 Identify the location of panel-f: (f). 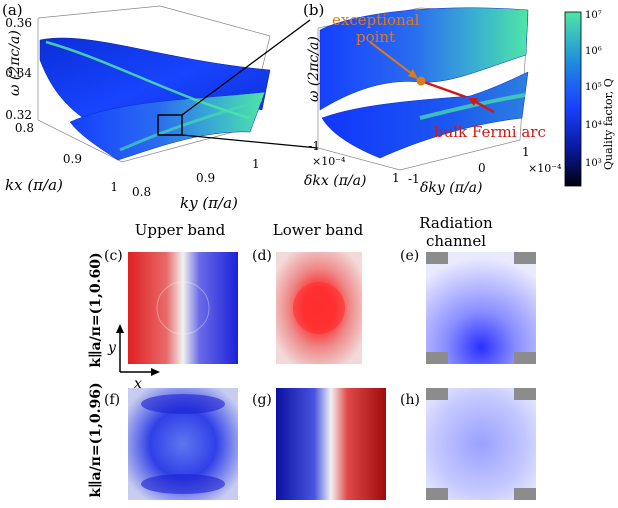
(171, 444).